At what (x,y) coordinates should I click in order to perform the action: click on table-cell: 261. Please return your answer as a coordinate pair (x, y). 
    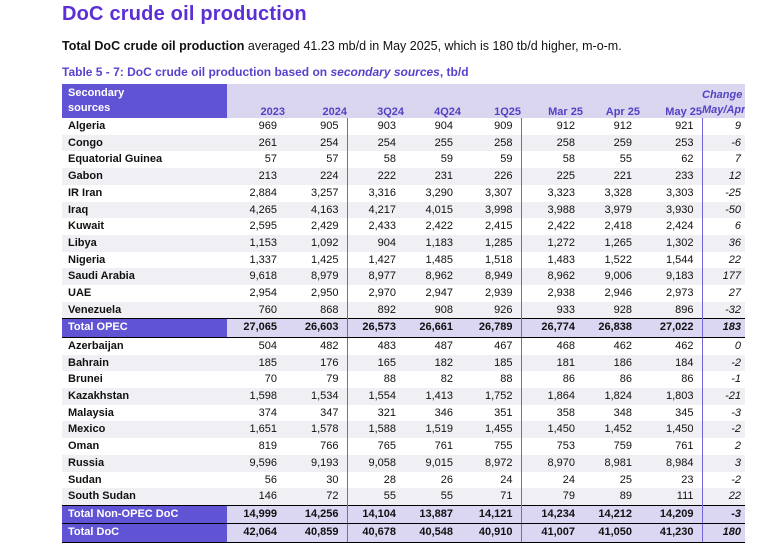
    Looking at the image, I should click on (256, 143).